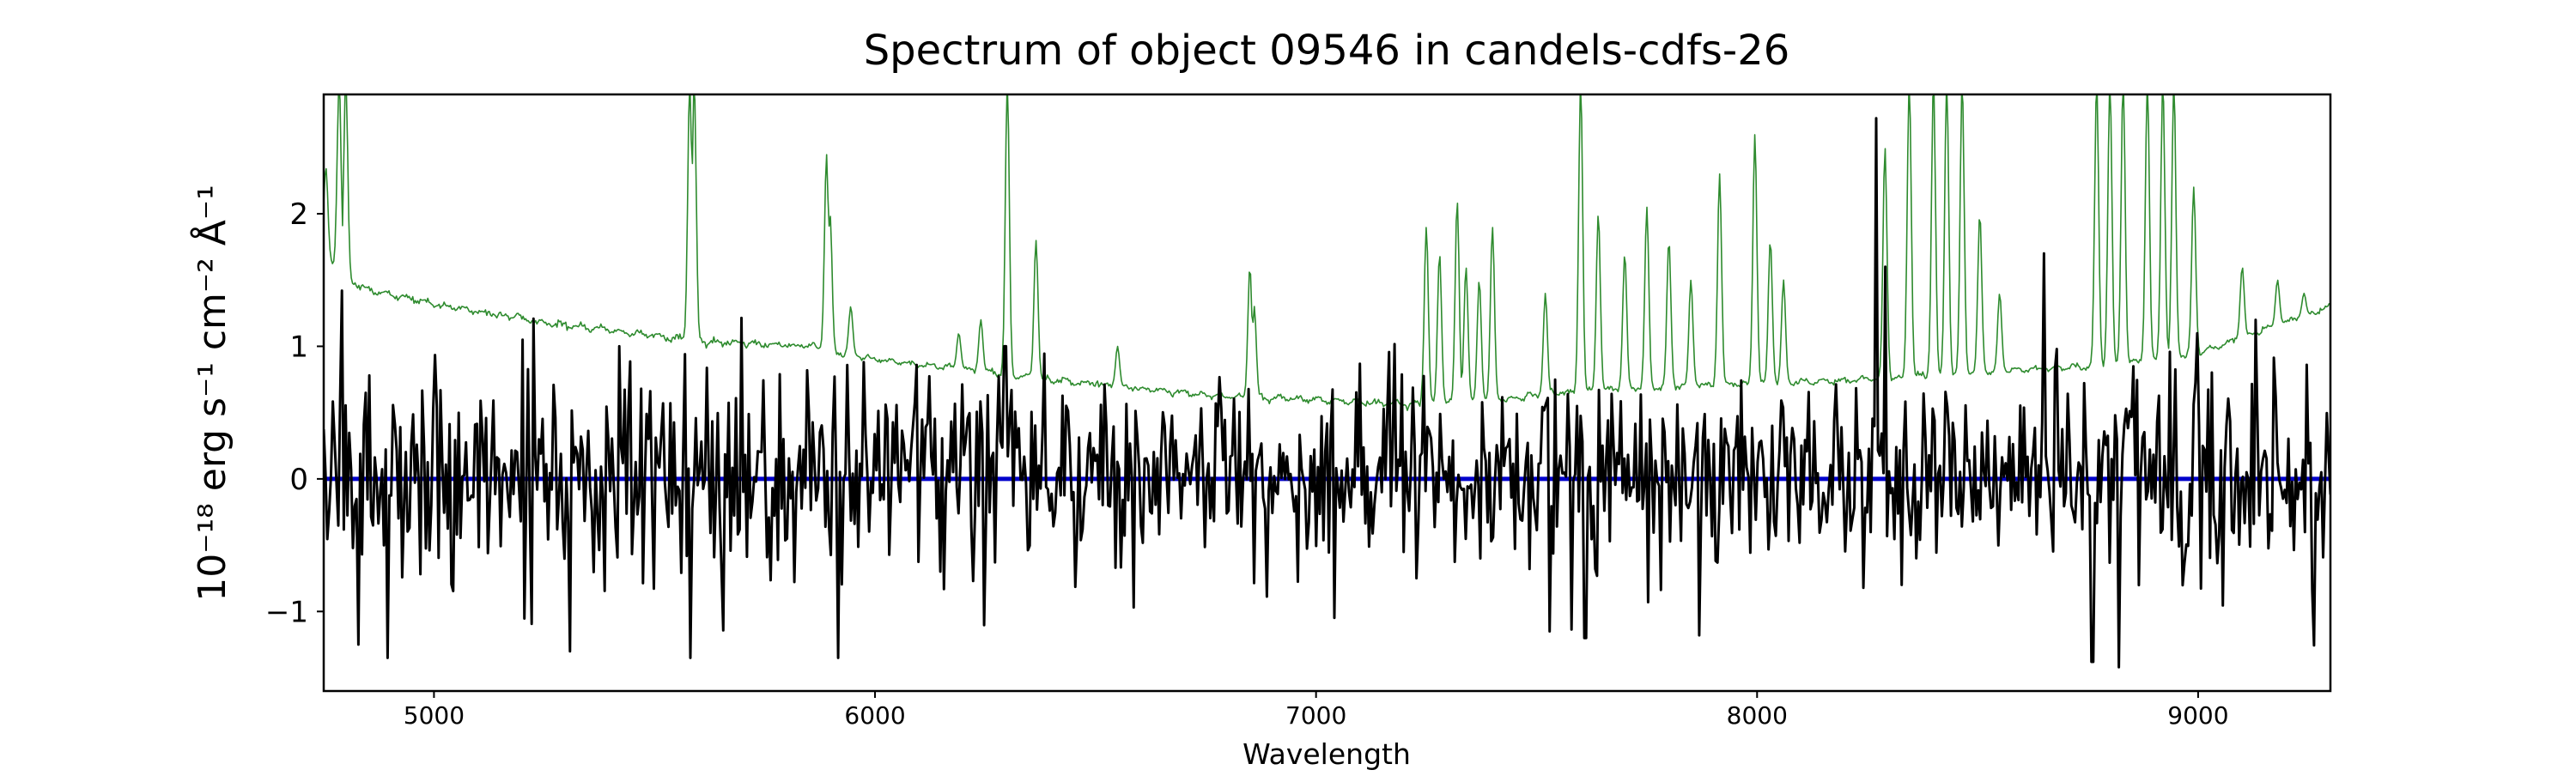 This screenshot has width=2576, height=776. Describe the element at coordinates (874, 715) in the screenshot. I see `x-tick-label: 6000` at that location.